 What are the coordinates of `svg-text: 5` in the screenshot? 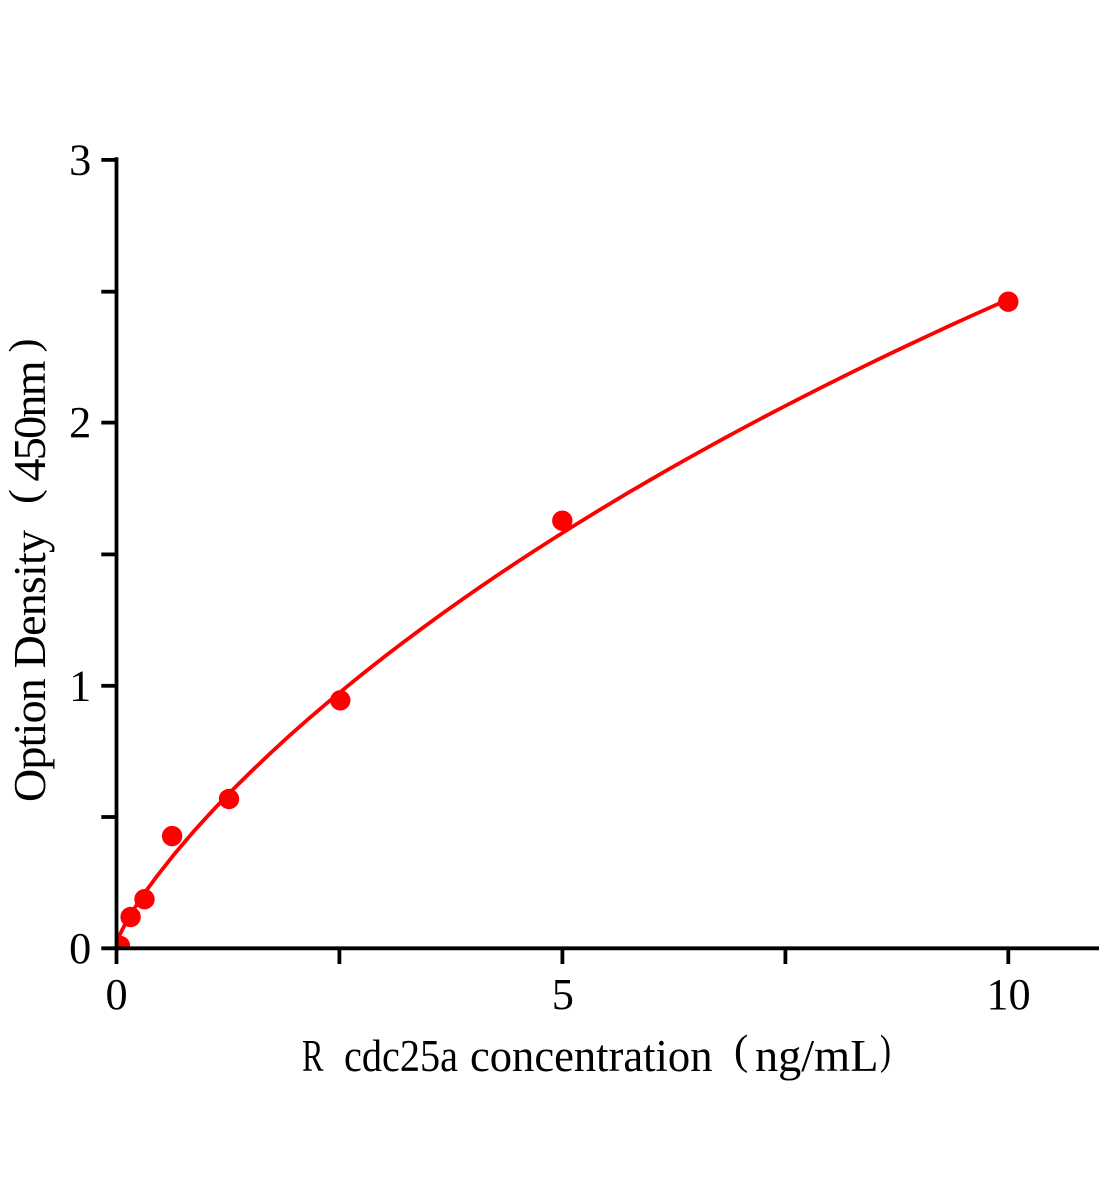 It's located at (563, 994).